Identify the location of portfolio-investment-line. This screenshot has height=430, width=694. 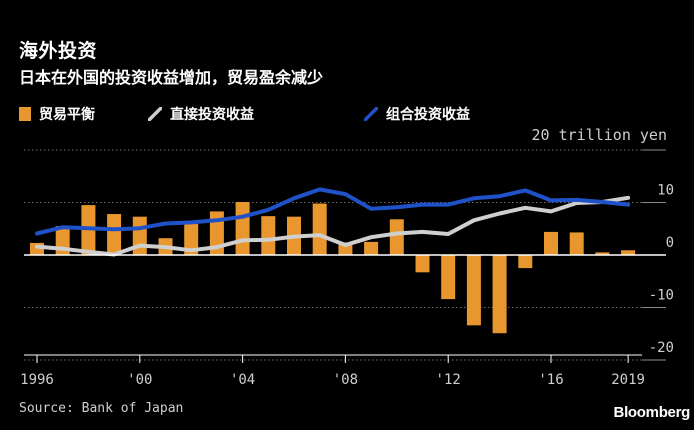
(333, 211).